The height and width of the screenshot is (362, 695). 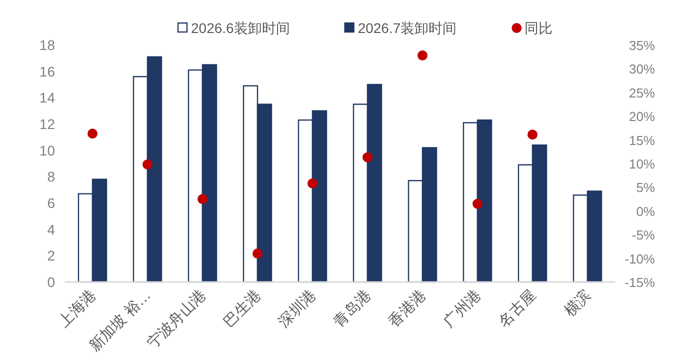 What do you see at coordinates (646, 211) in the screenshot?
I see `y2-tick-label: 0%` at bounding box center [646, 211].